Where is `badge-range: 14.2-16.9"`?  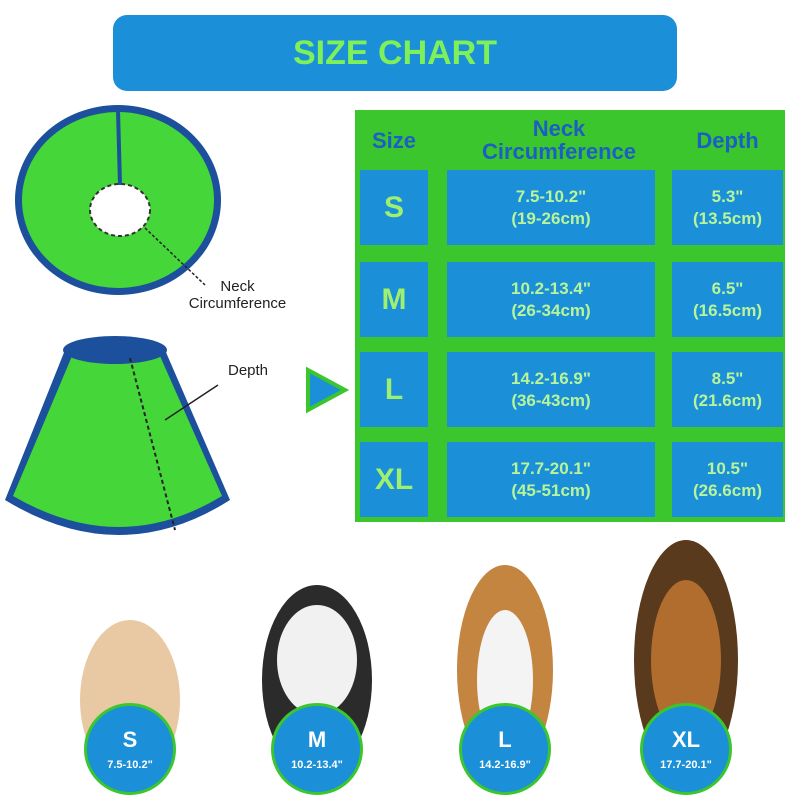
badge-range: 14.2-16.9" is located at coordinates (505, 765).